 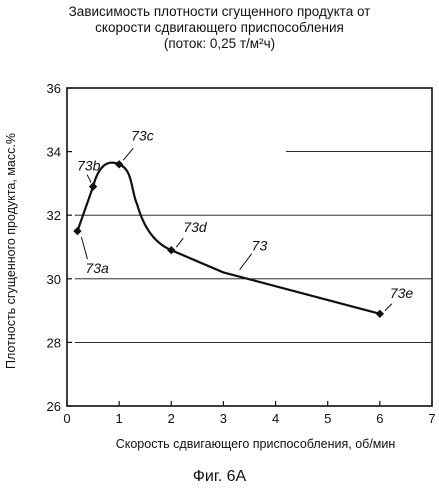 What do you see at coordinates (54, 406) in the screenshot?
I see `y-tick-label: 26` at bounding box center [54, 406].